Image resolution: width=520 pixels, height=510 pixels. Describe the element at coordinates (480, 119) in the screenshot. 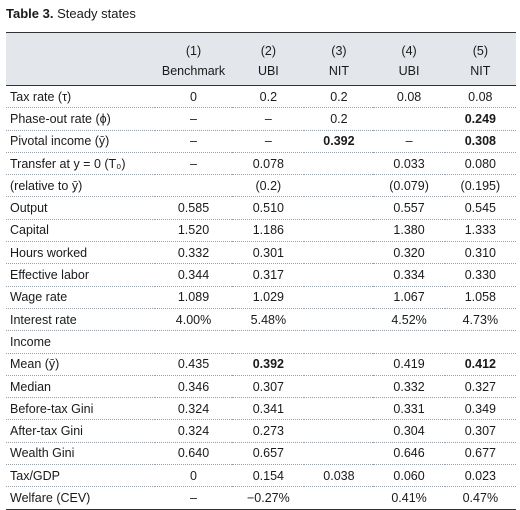

I see `table-cell: 0.249` at that location.